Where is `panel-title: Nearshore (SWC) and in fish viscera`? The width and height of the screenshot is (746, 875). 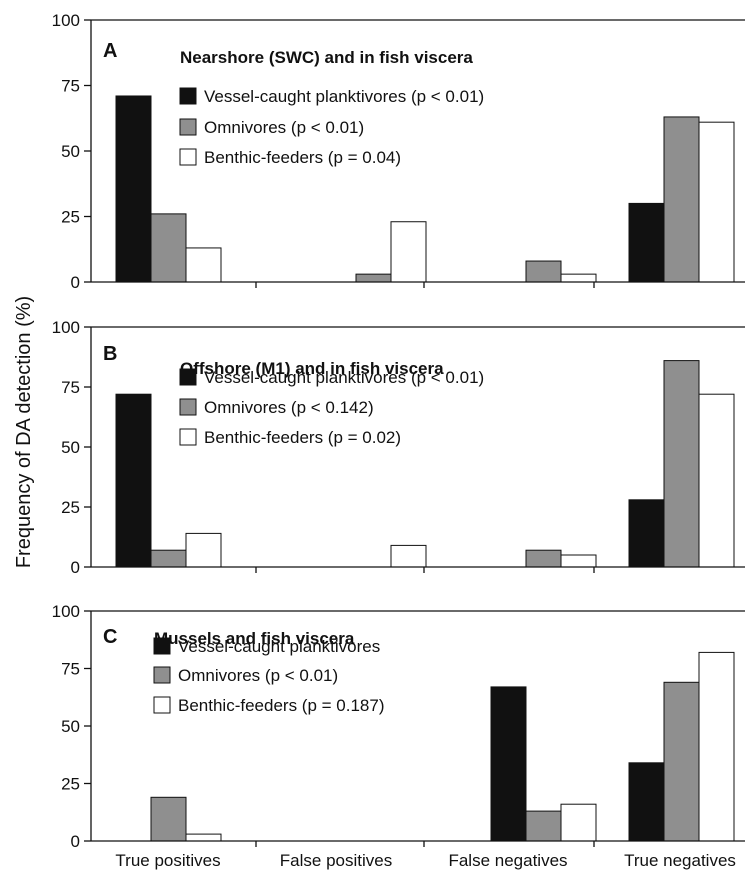 panel-title: Nearshore (SWC) and in fish viscera is located at coordinates (326, 57).